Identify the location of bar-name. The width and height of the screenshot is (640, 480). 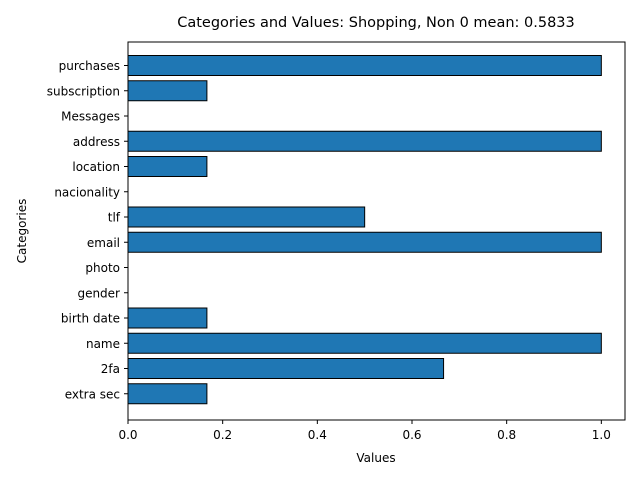
(364, 343).